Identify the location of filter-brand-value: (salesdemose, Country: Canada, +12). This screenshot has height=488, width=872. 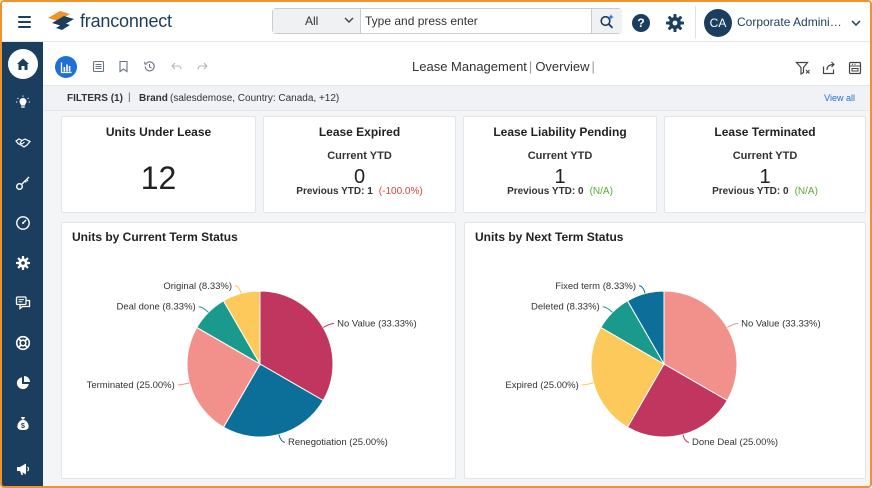
(255, 98).